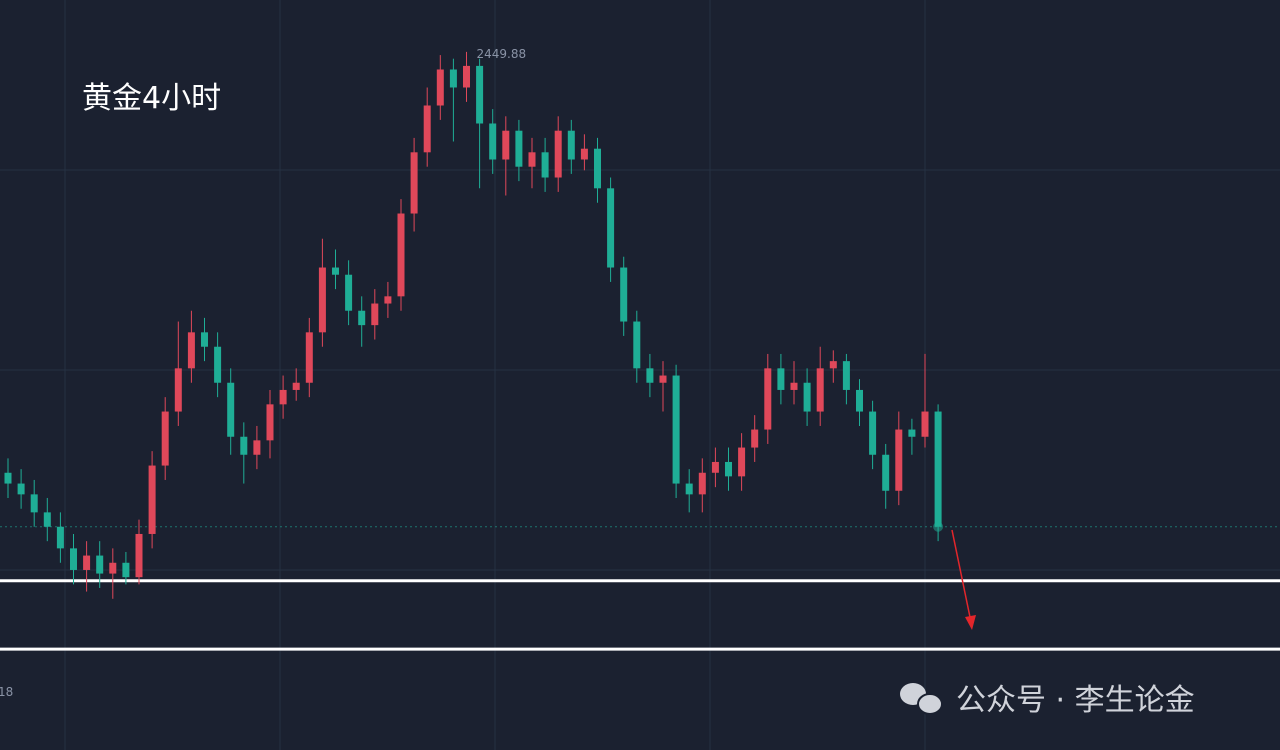 The height and width of the screenshot is (750, 1280). I want to click on last-price-dot, so click(938, 526).